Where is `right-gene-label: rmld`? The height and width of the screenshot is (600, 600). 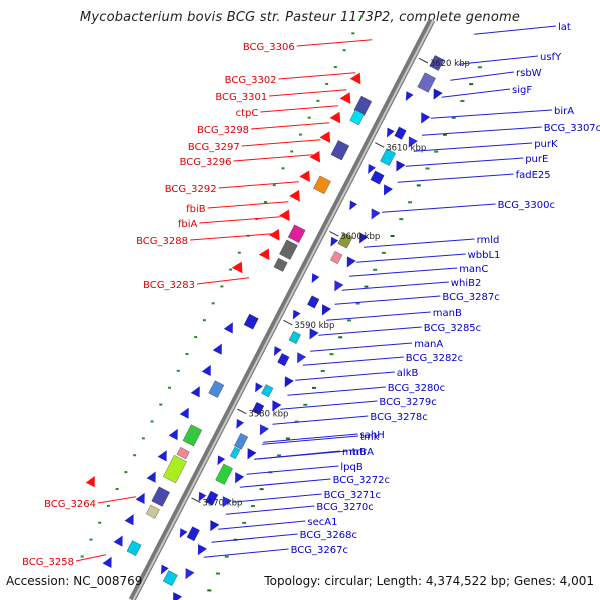 right-gene-label: rmld is located at coordinates (488, 240).